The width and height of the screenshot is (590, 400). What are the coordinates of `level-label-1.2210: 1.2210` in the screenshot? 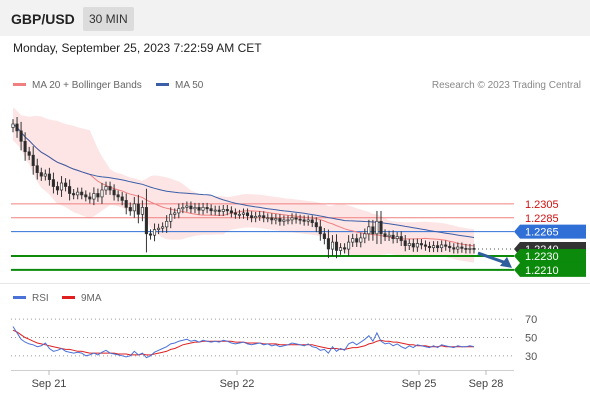 It's located at (542, 271).